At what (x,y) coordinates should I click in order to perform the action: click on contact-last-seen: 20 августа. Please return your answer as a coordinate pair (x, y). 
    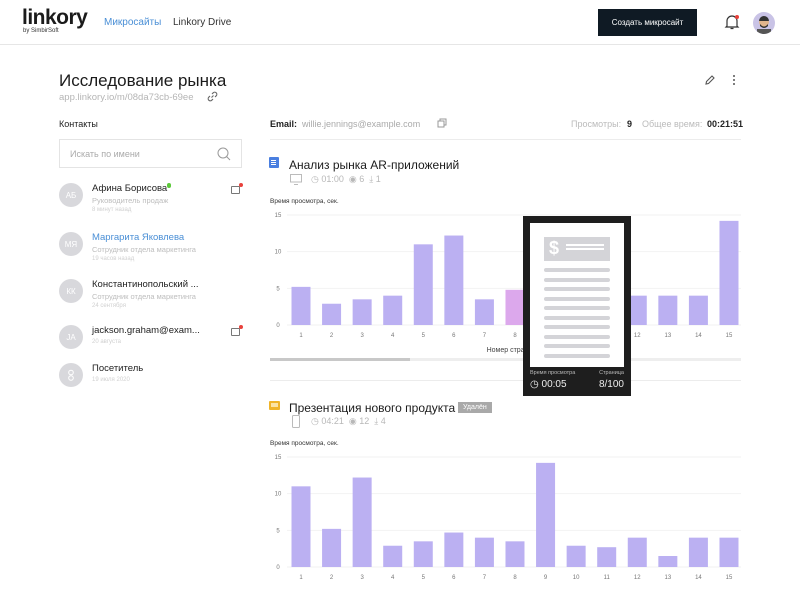
    Looking at the image, I should click on (107, 342).